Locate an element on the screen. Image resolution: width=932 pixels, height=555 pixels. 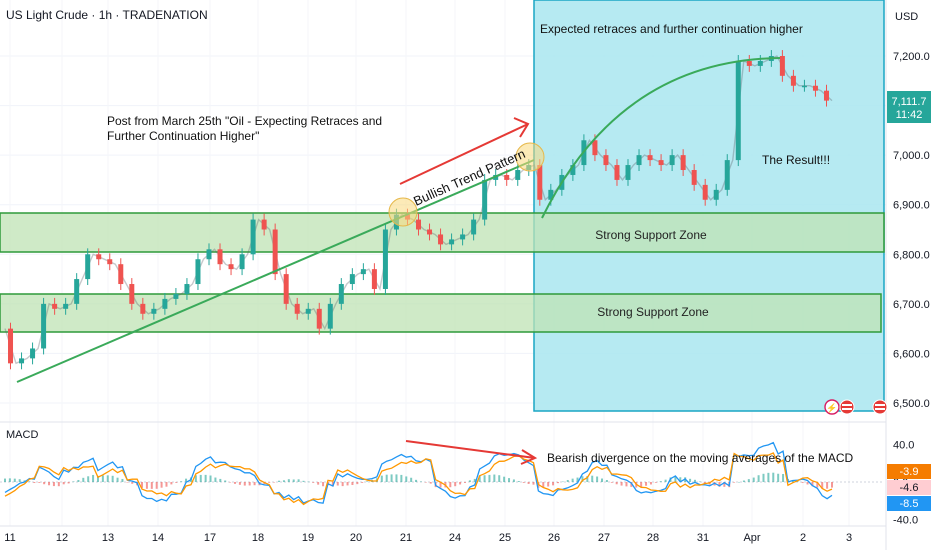
time-tick: 13 is located at coordinates (108, 538).